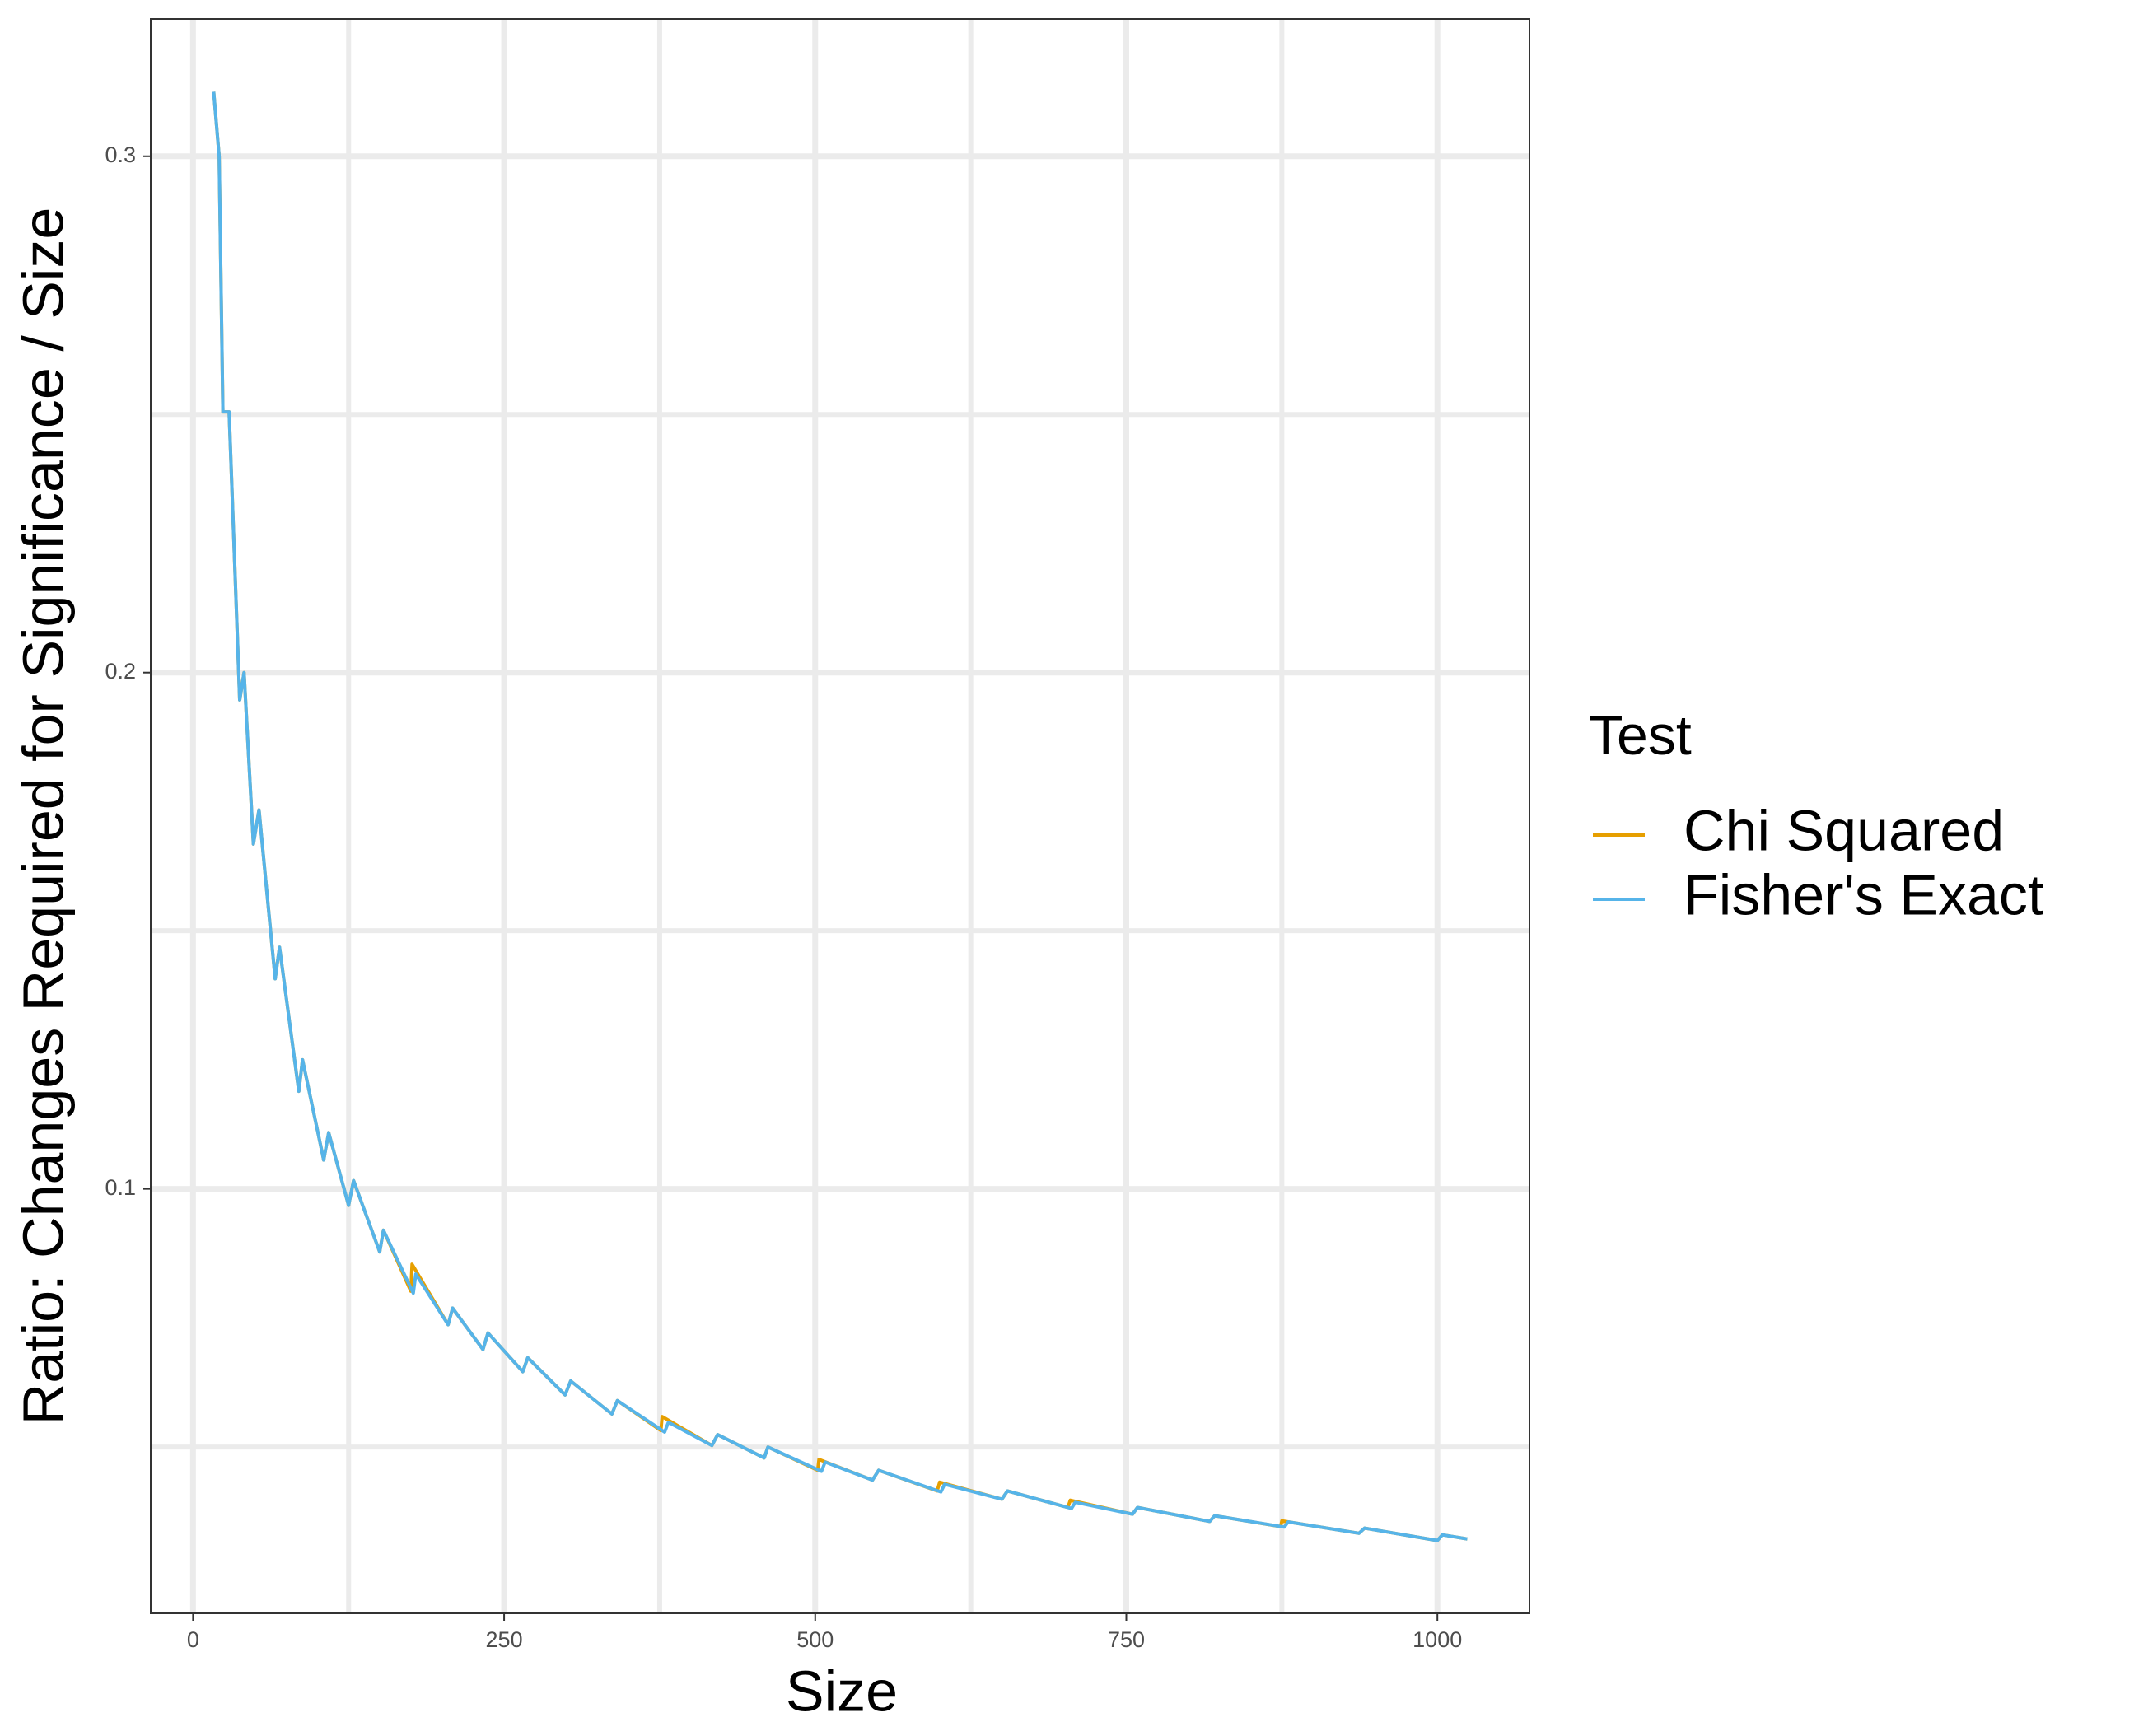  I want to click on x-tick-label: 250, so click(504, 1639).